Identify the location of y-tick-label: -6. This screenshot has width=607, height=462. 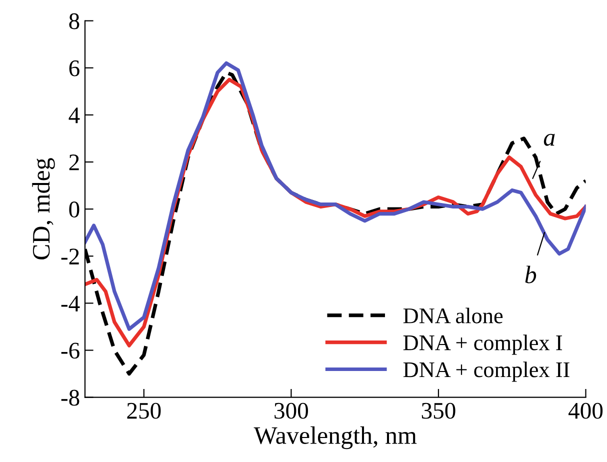
(70, 350).